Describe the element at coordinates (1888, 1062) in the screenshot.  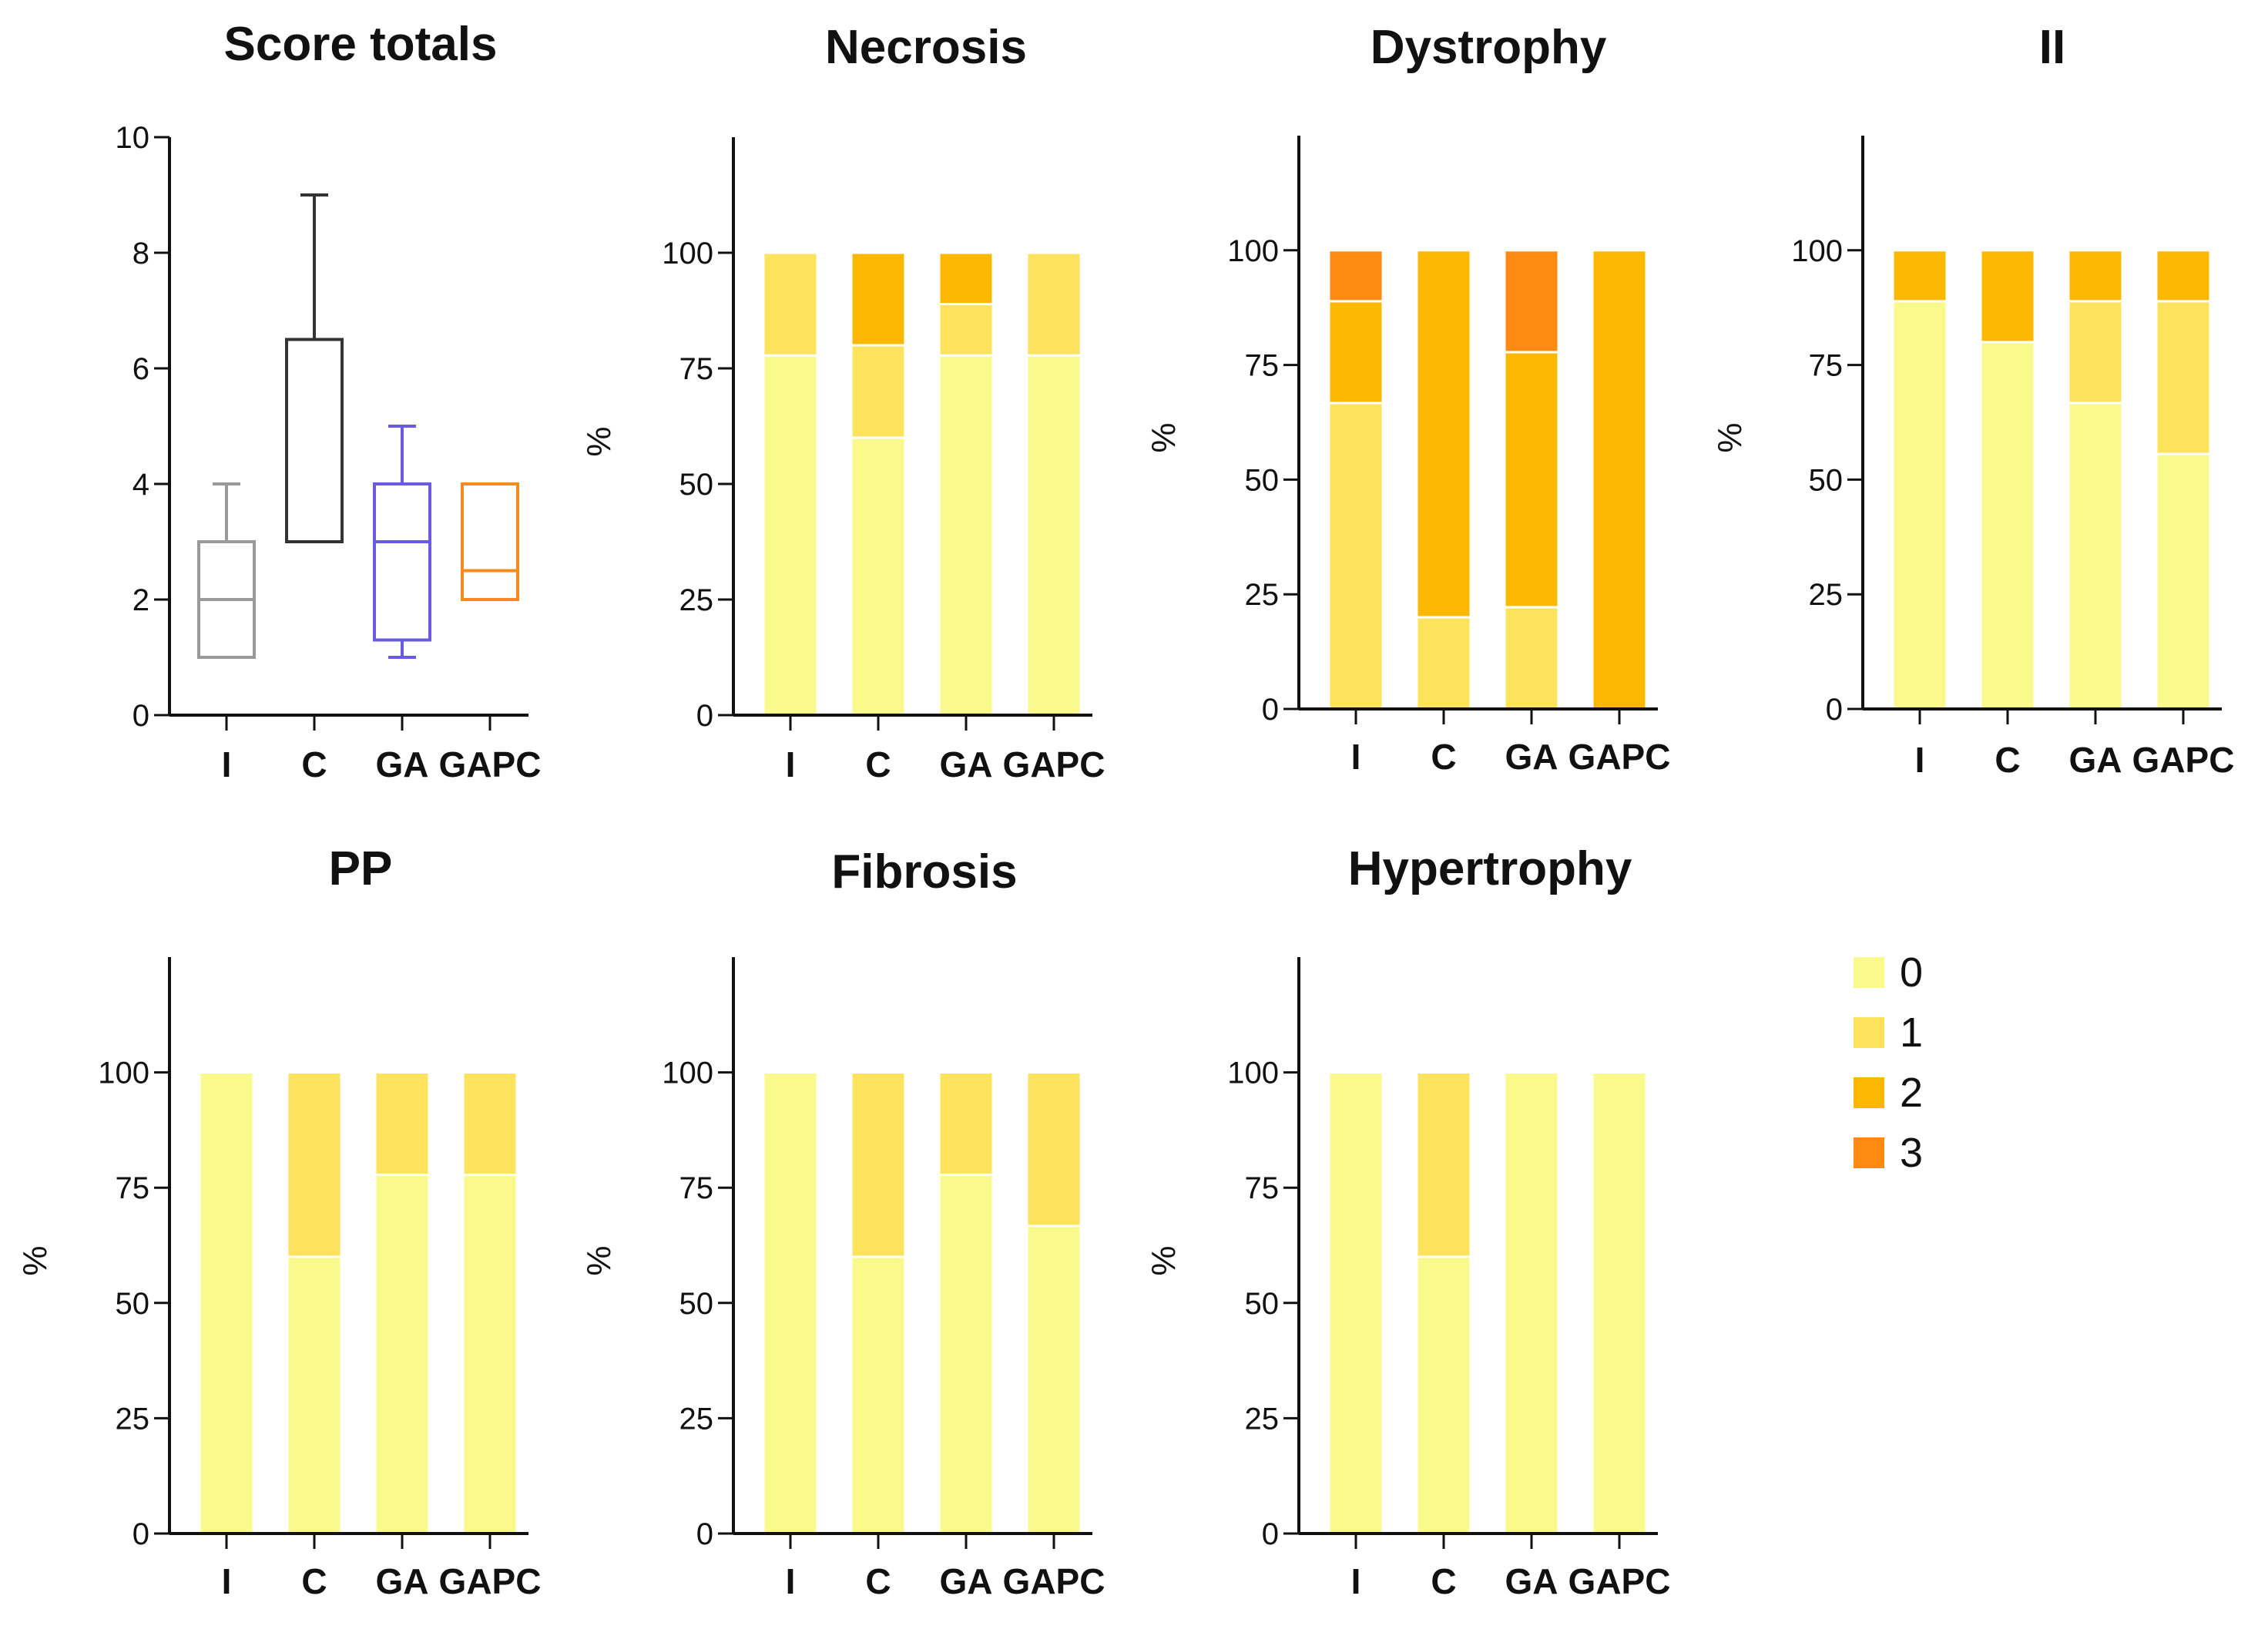
I see `legend: 0 1 2 3` at that location.